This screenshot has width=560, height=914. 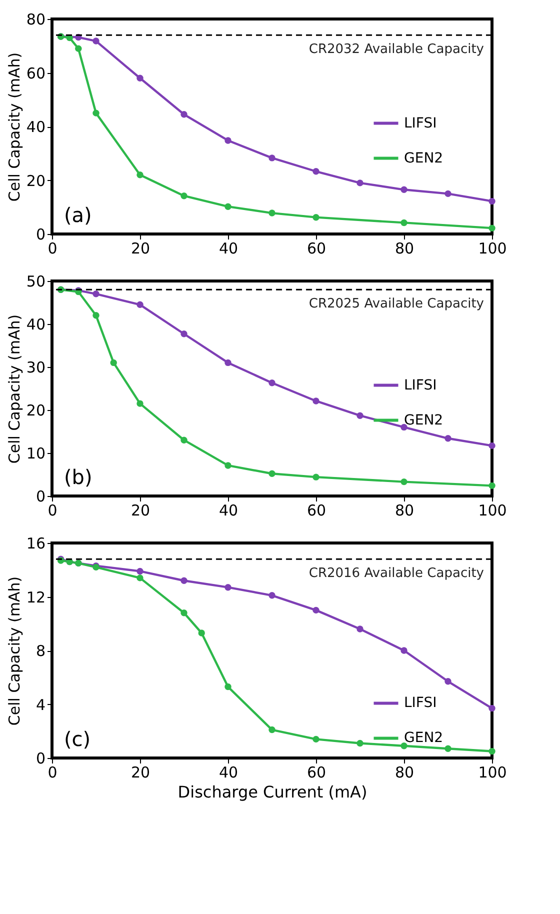 I want to click on y-tick-label: 10, so click(x=36, y=453).